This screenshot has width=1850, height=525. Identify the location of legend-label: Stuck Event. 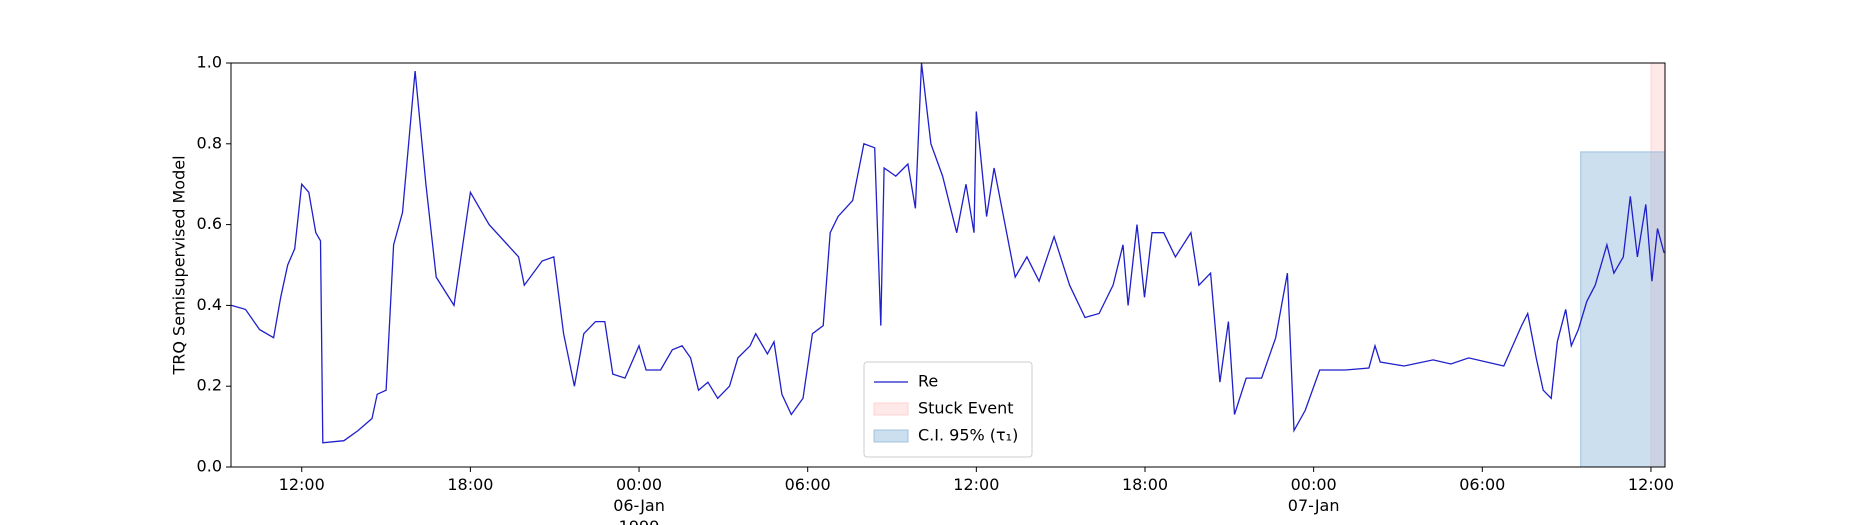
(966, 408).